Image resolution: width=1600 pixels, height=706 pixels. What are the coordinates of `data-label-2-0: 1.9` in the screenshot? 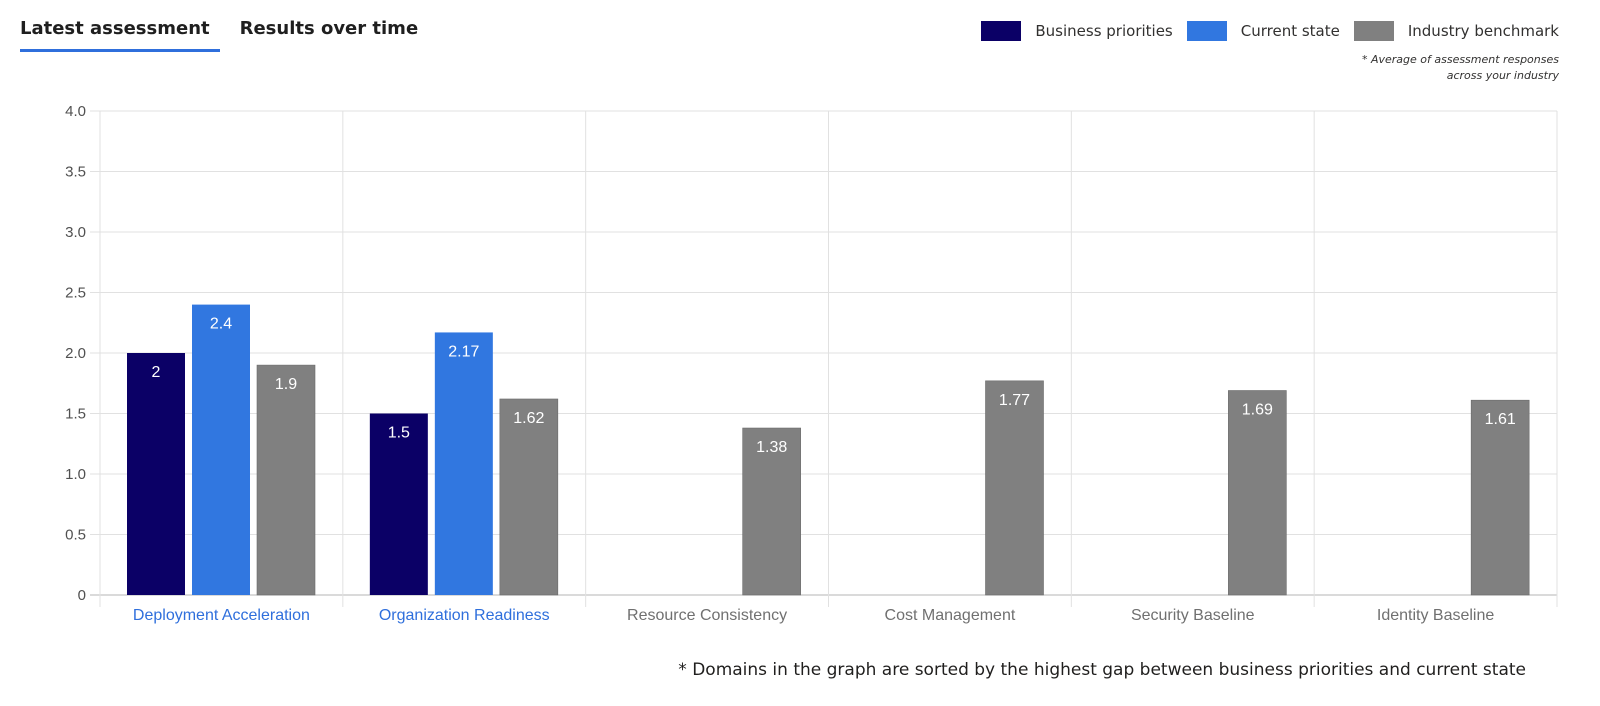 It's located at (286, 384).